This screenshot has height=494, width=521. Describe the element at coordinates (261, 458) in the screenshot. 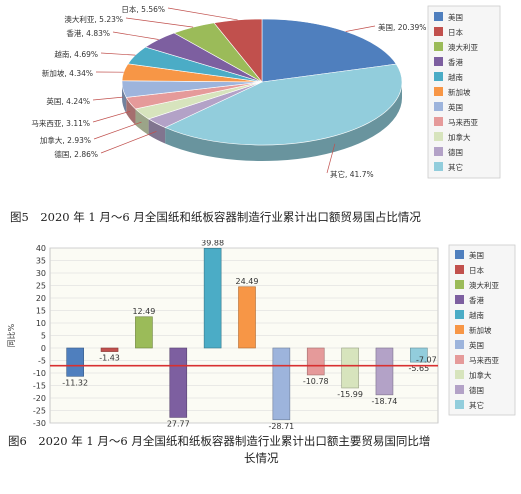

I see `figure-6-caption-line2: 长情况` at that location.